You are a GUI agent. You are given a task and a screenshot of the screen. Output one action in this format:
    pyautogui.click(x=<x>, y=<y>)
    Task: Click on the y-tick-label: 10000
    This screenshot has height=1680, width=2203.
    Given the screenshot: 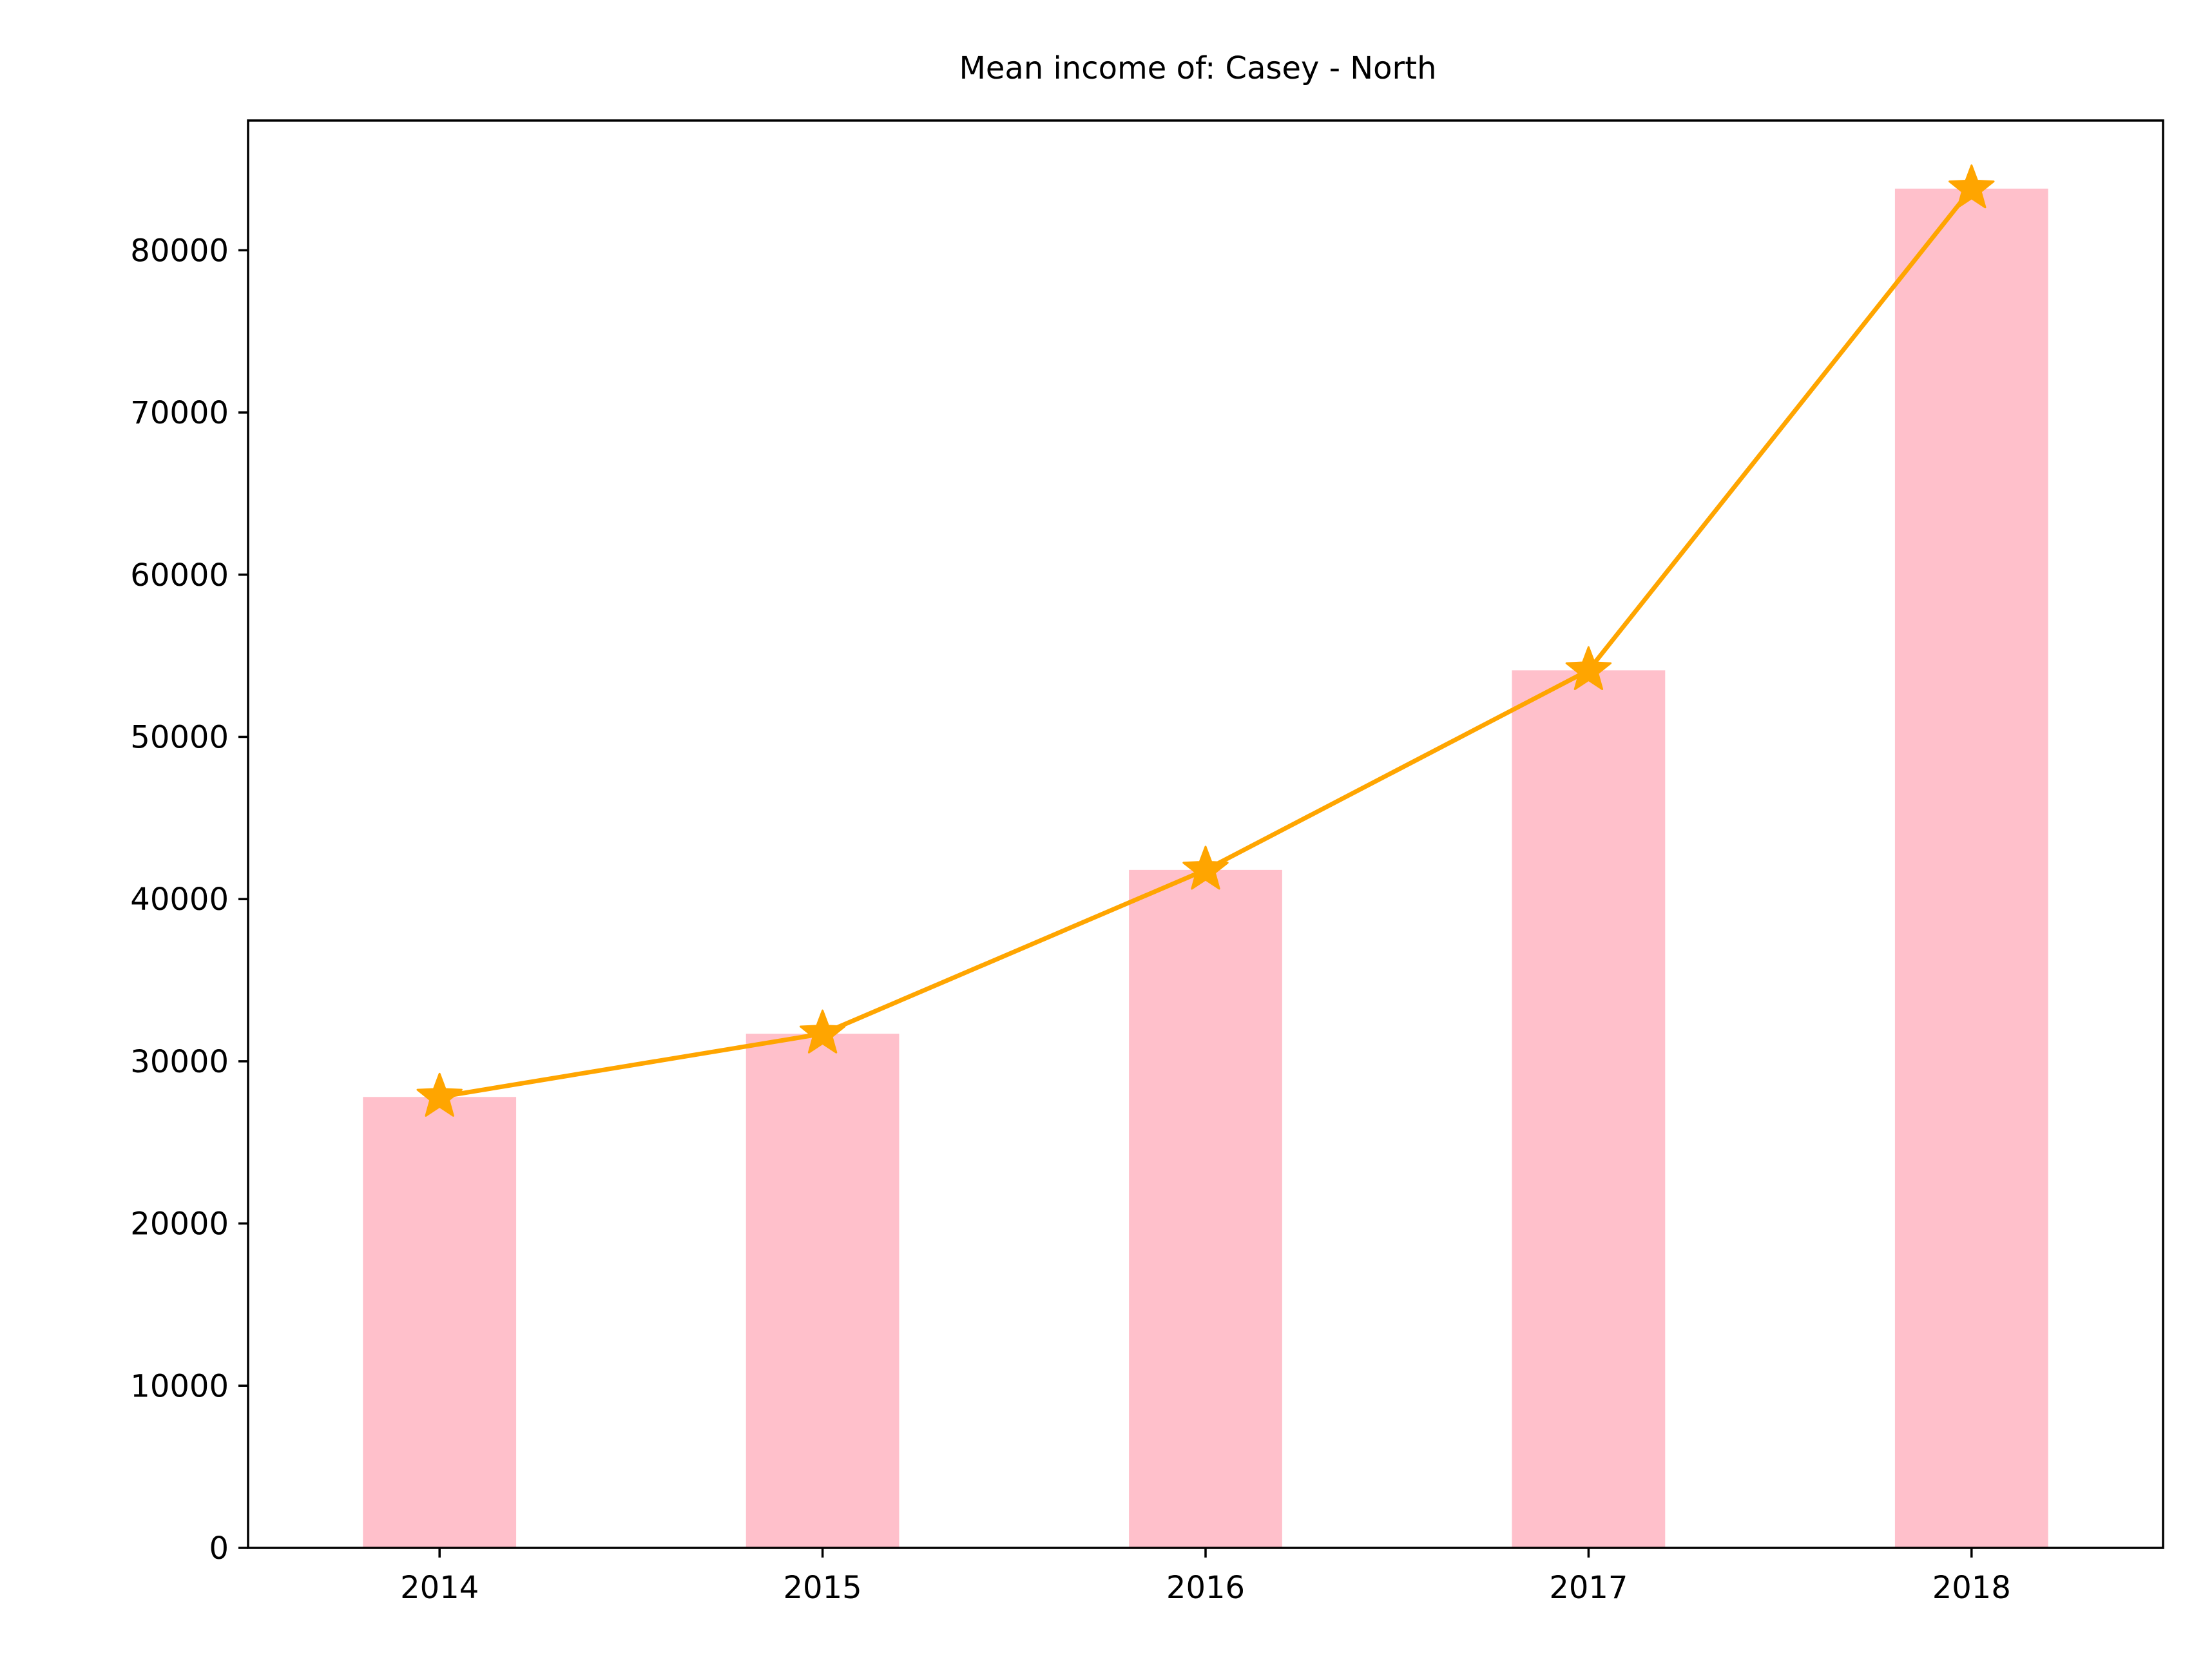 What is the action you would take?
    pyautogui.click(x=179, y=1386)
    